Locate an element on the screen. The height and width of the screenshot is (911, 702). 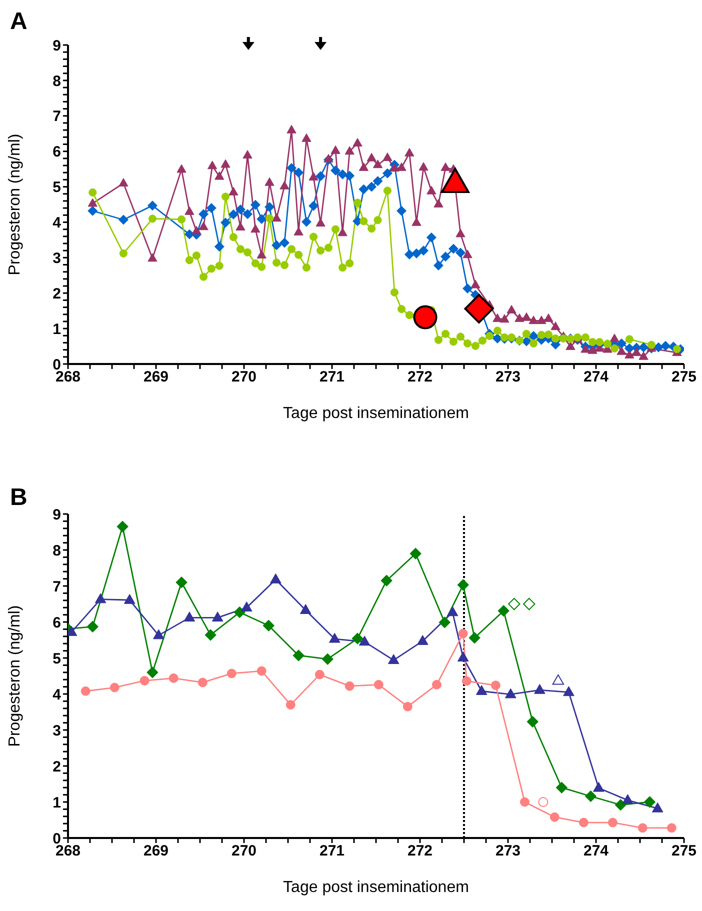
chart-title: B is located at coordinates (19, 498).